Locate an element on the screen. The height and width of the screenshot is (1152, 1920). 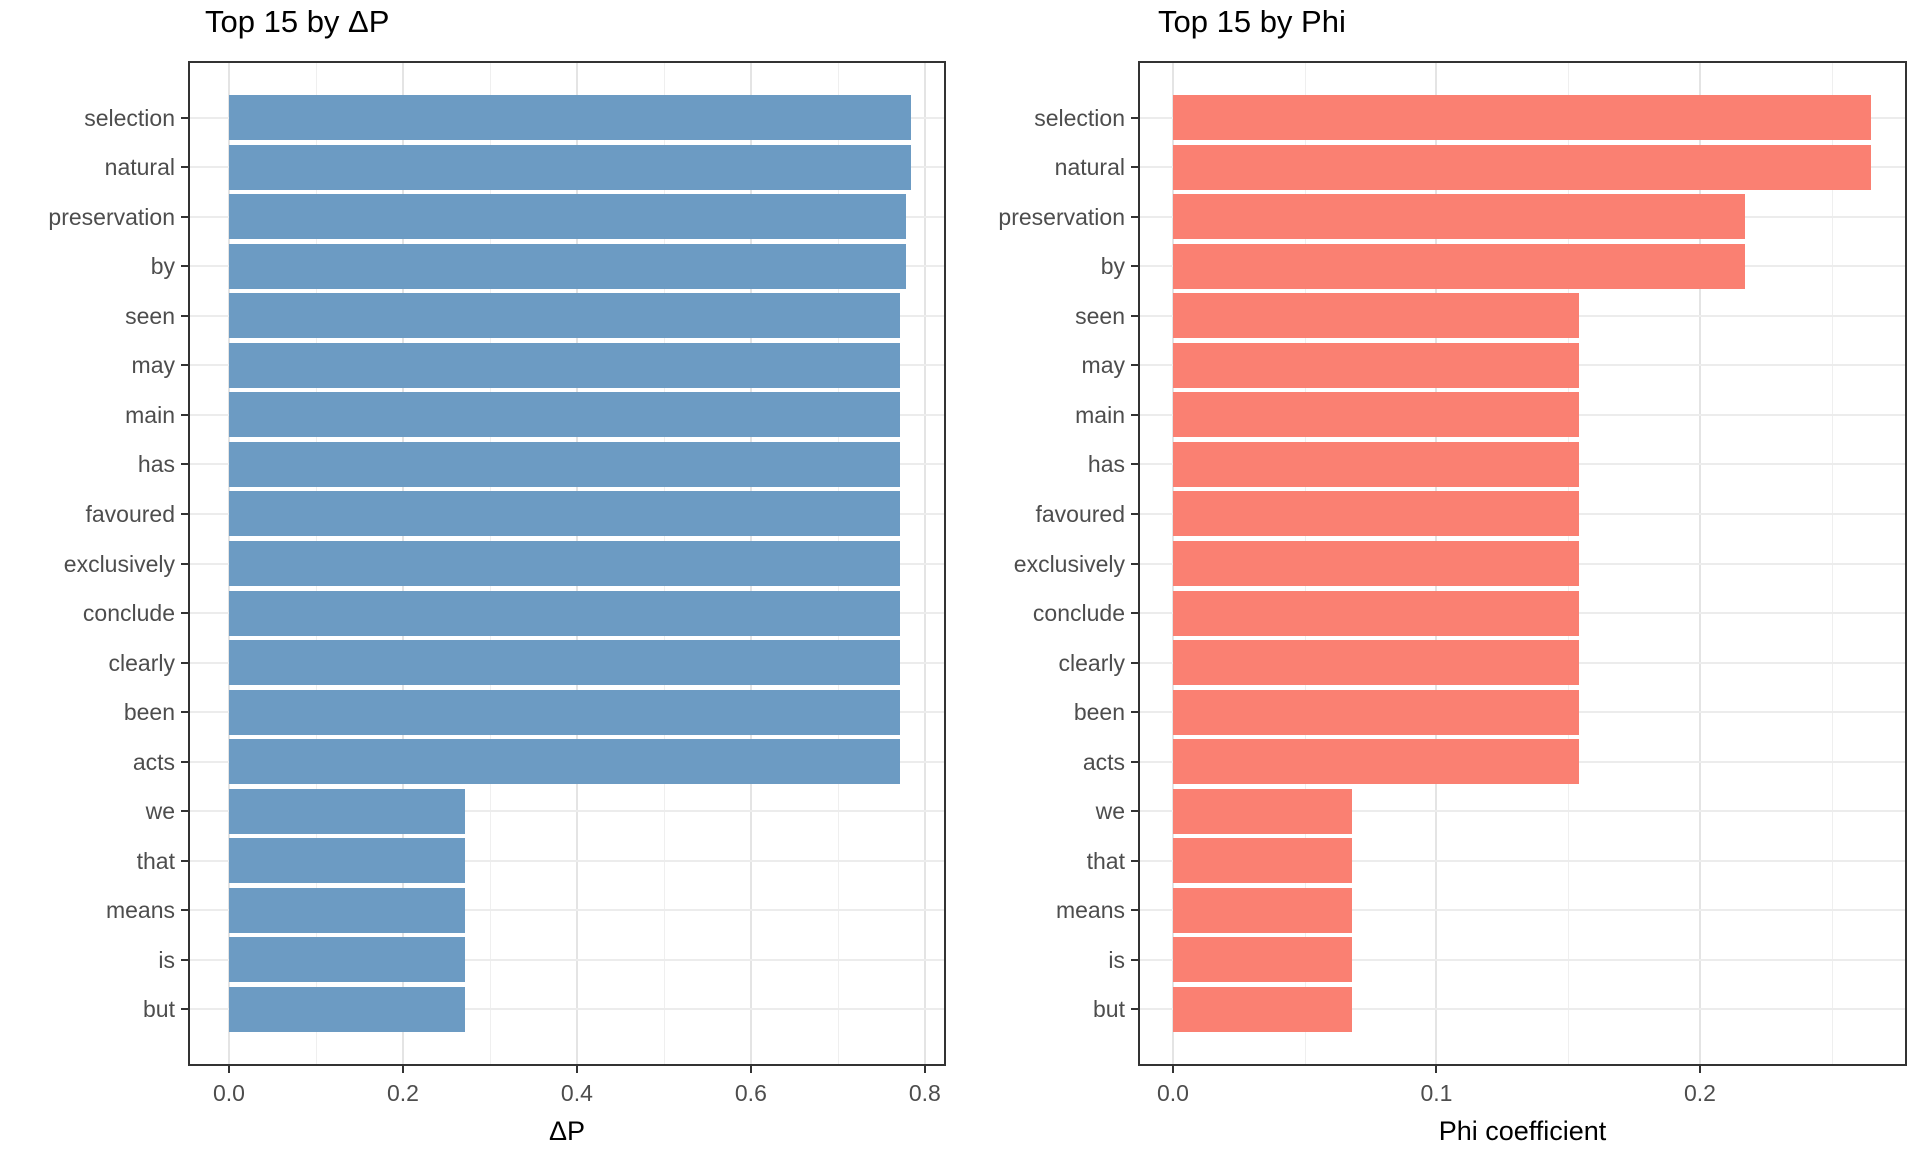
y-axis-label: may is located at coordinates (1103, 365).